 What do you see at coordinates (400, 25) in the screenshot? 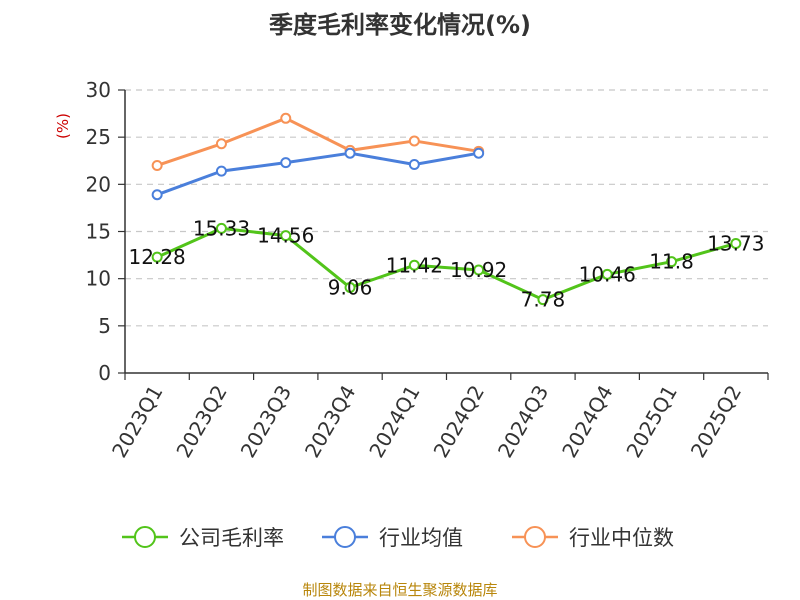
I see `chart-title: 季度毛利率变化情况(%)` at bounding box center [400, 25].